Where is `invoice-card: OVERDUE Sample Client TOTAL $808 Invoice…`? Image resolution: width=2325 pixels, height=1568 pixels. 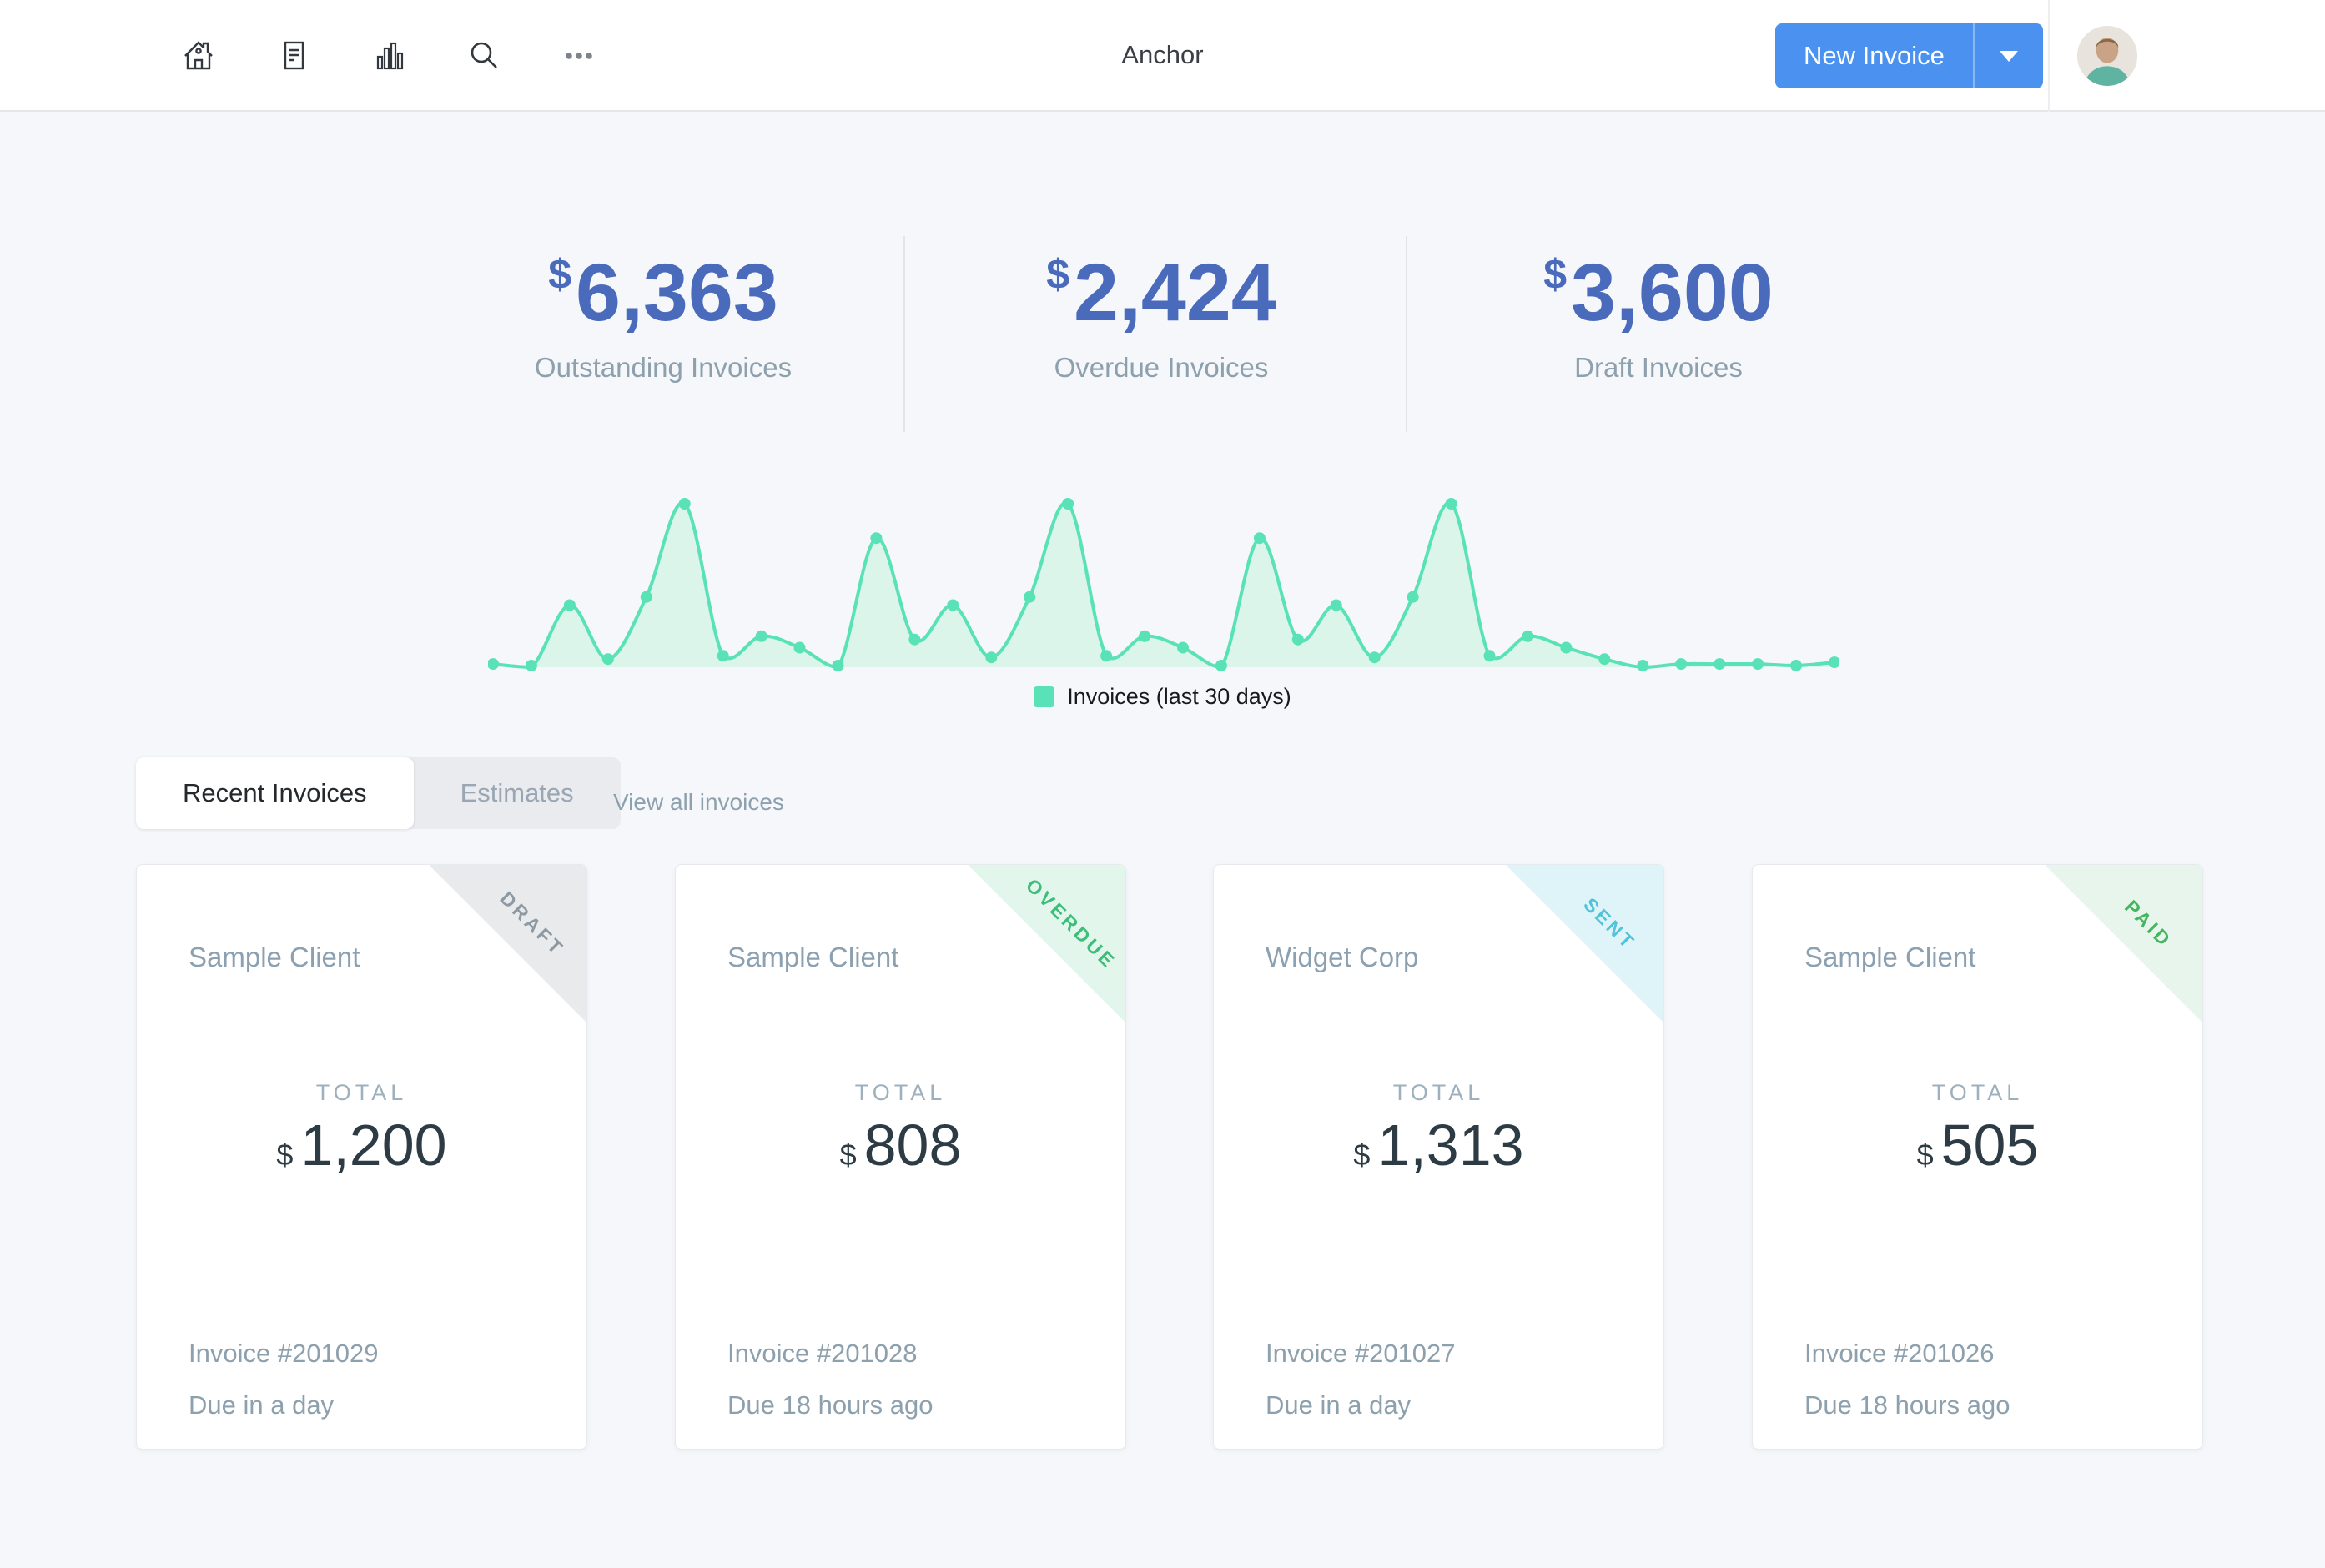
invoice-card: OVERDUE Sample Client TOTAL $808 Invoice… is located at coordinates (900, 1157).